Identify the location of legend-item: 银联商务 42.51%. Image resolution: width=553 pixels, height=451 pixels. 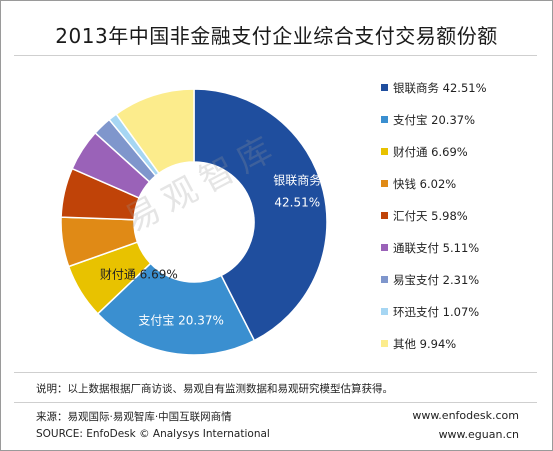
(434, 88).